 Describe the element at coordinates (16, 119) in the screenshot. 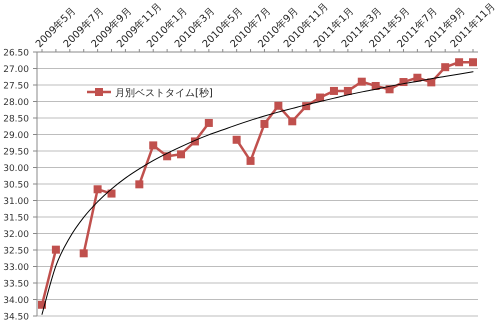

I see `y-tick-label: 28.50` at that location.